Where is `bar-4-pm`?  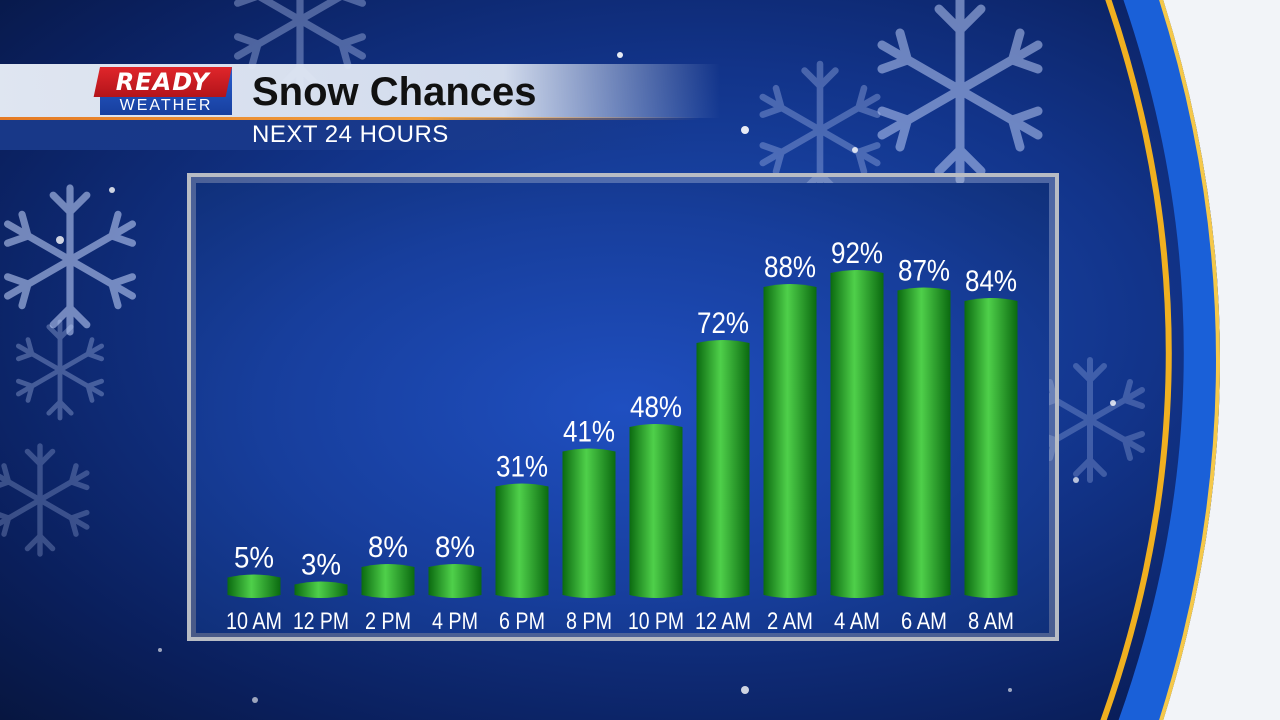
bar-4-pm is located at coordinates (455, 581).